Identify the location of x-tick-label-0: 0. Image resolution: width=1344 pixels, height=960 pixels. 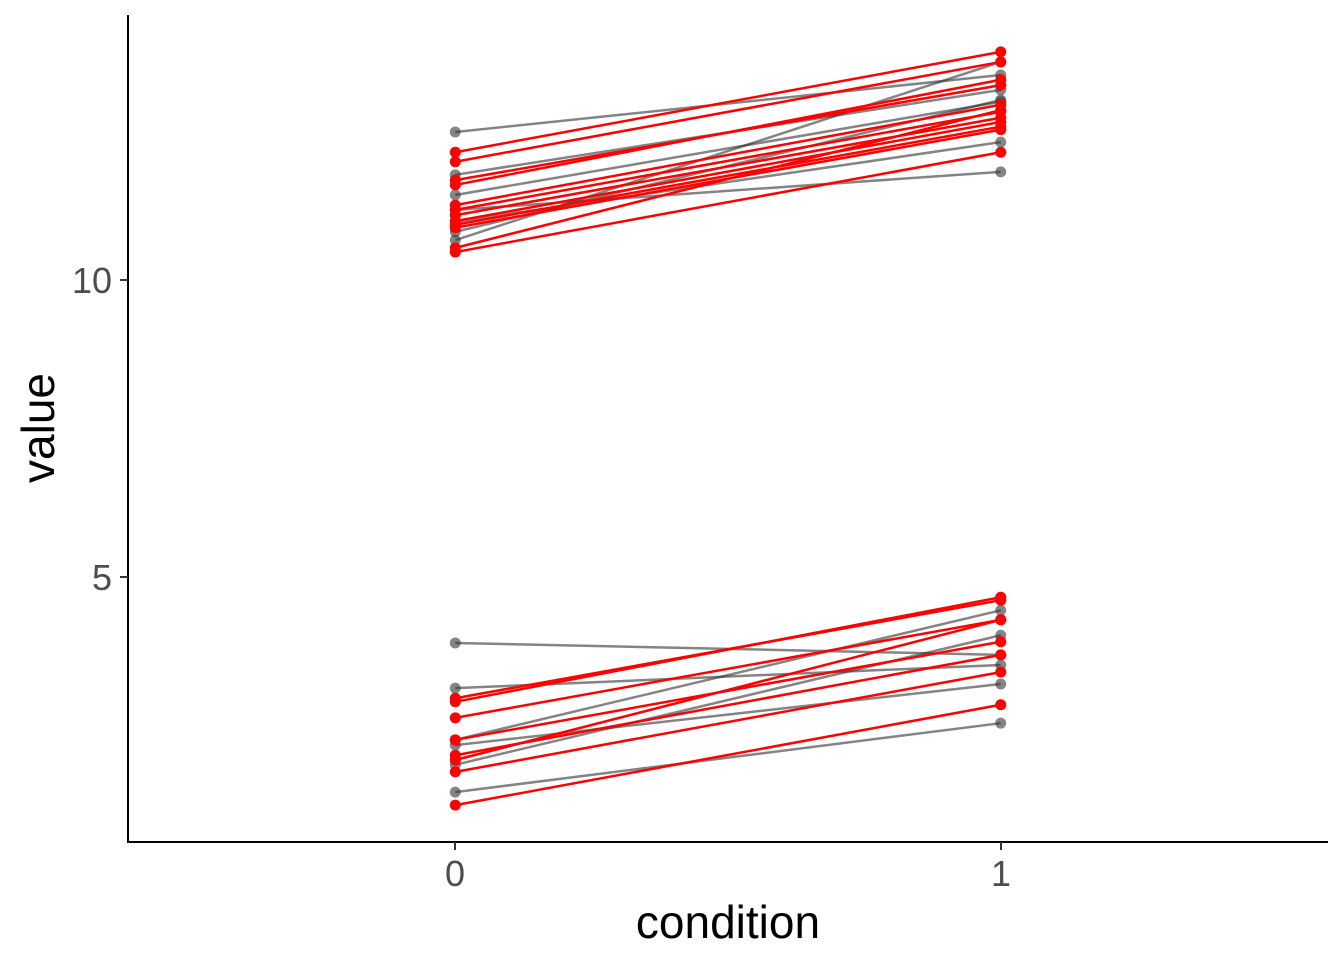
(455, 873).